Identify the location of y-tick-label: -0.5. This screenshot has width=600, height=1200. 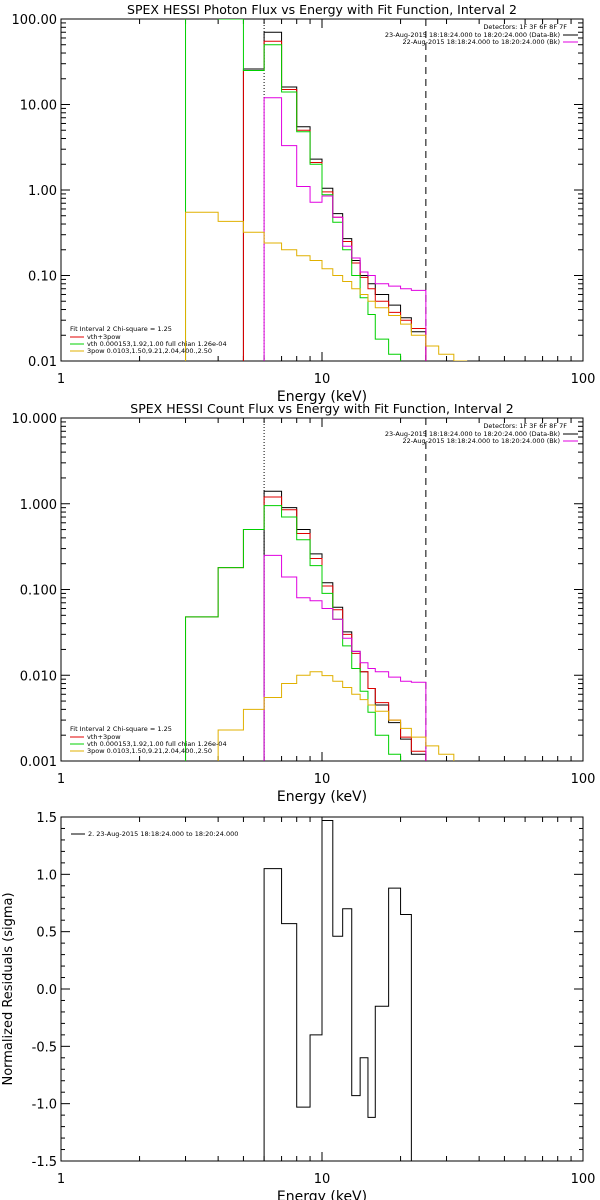
(44, 1047).